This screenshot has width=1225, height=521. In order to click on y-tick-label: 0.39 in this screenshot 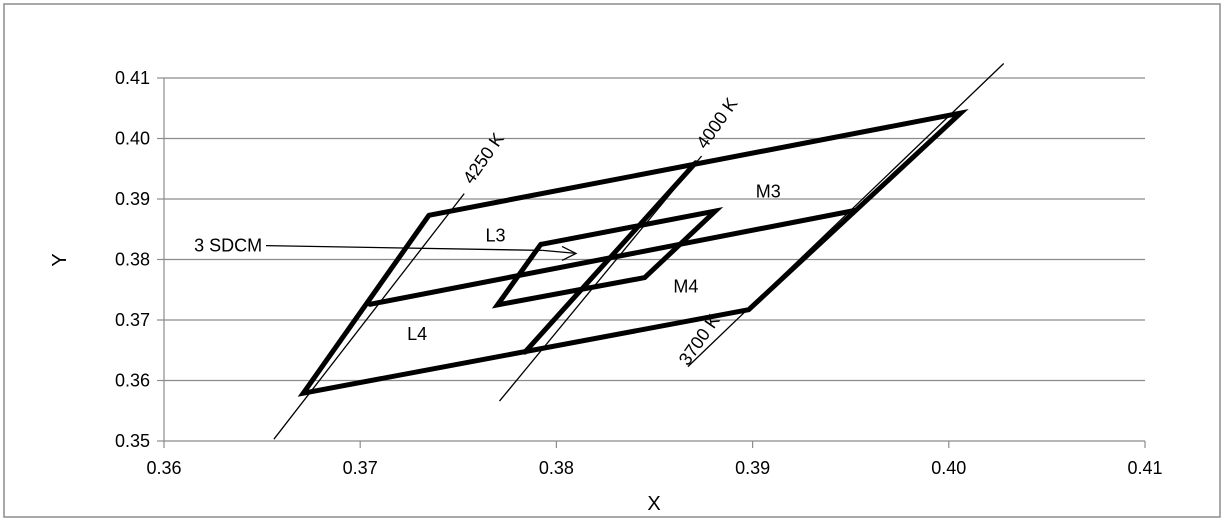, I will do `click(132, 199)`.